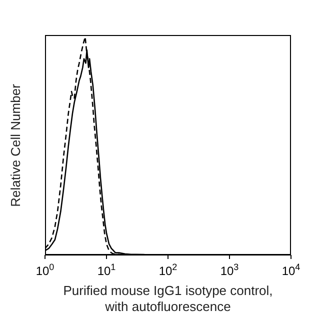 The height and width of the screenshot is (320, 320). What do you see at coordinates (106, 270) in the screenshot?
I see `x-tick-label: 10$^{1}$` at bounding box center [106, 270].